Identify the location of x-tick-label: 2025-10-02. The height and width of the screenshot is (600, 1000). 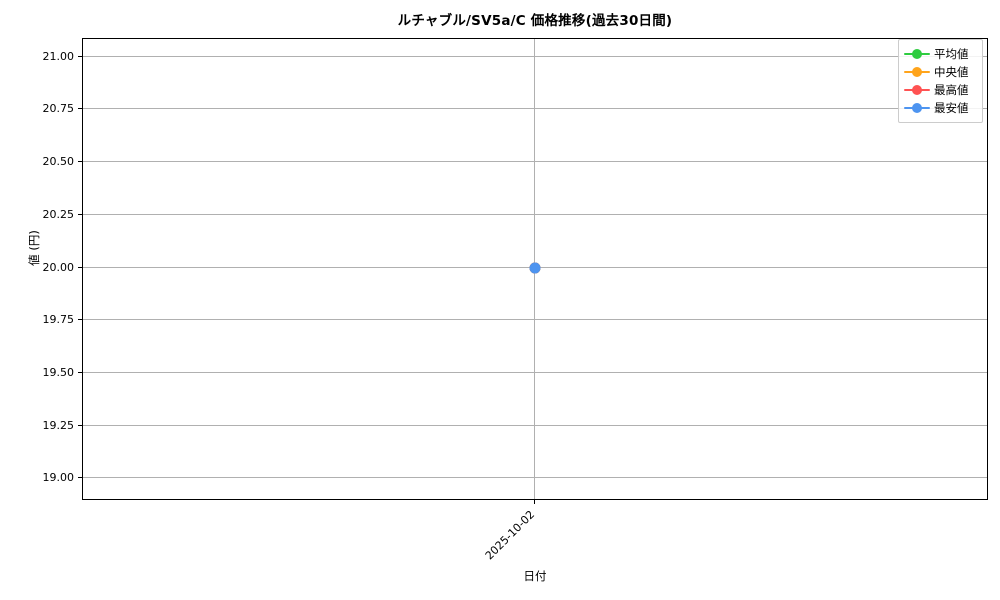
(510, 535).